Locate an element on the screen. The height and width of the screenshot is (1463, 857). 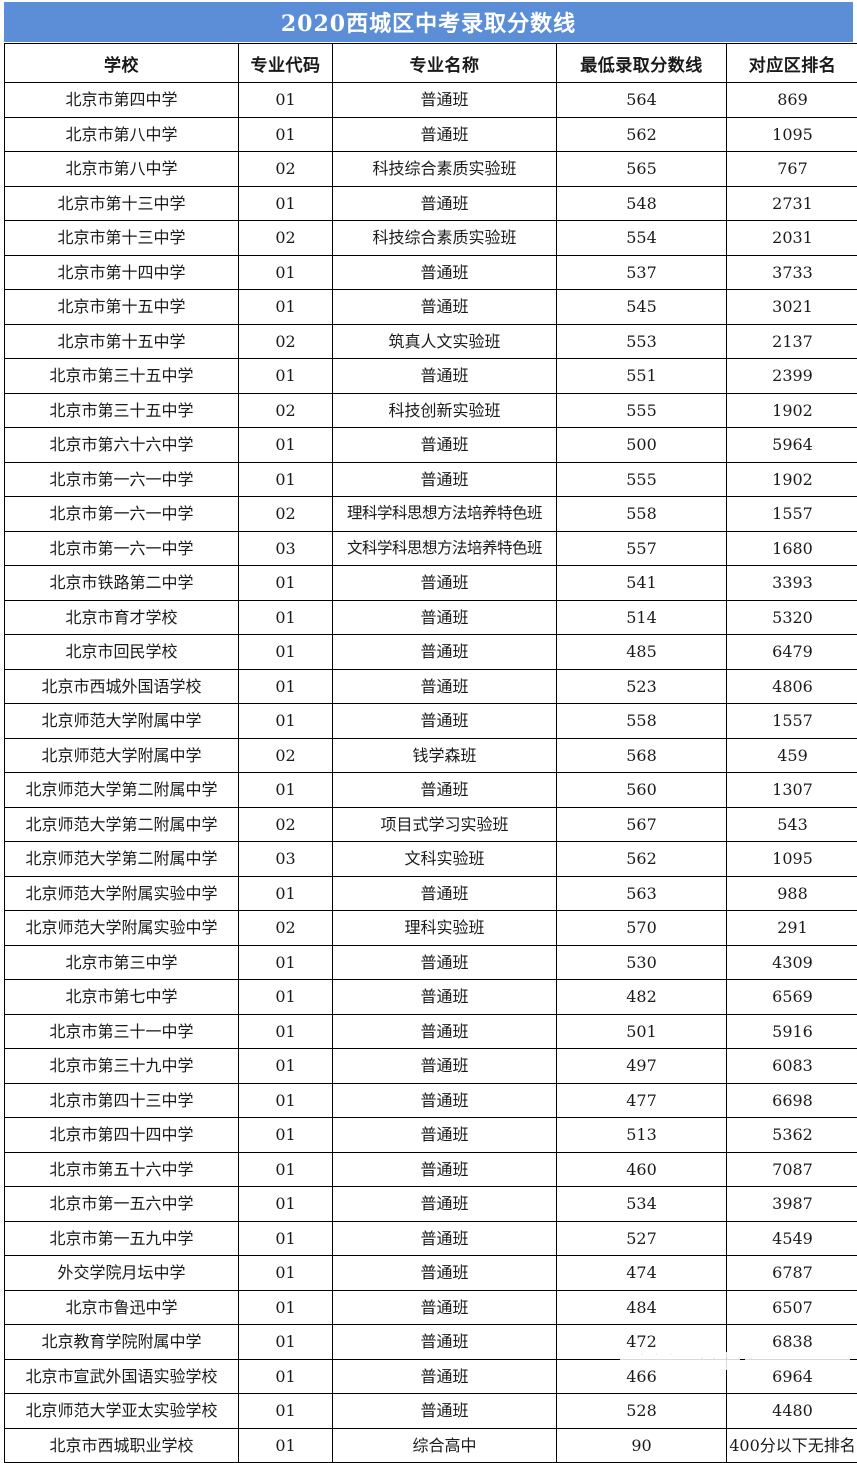
cell-text: 北京市第八中学 is located at coordinates (121, 134).